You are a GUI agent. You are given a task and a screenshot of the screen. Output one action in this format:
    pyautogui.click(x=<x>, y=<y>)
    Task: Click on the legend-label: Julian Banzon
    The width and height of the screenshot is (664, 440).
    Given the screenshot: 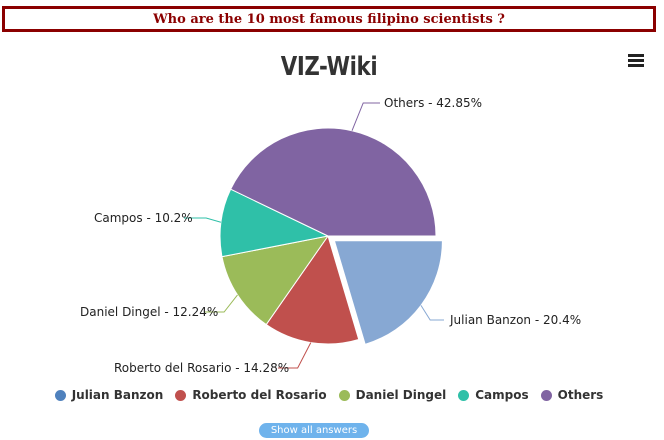 What is the action you would take?
    pyautogui.click(x=117, y=395)
    